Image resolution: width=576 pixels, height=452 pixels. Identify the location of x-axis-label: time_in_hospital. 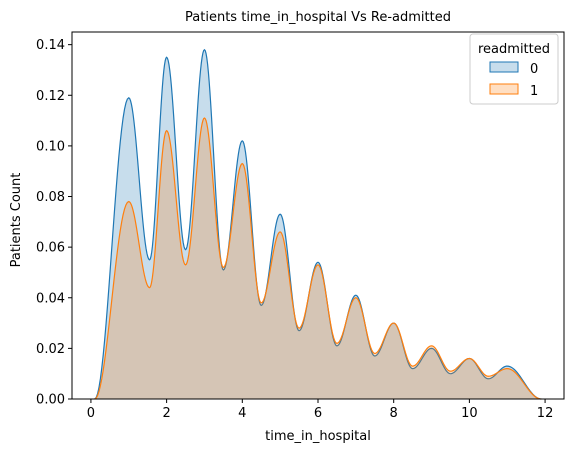
(318, 436).